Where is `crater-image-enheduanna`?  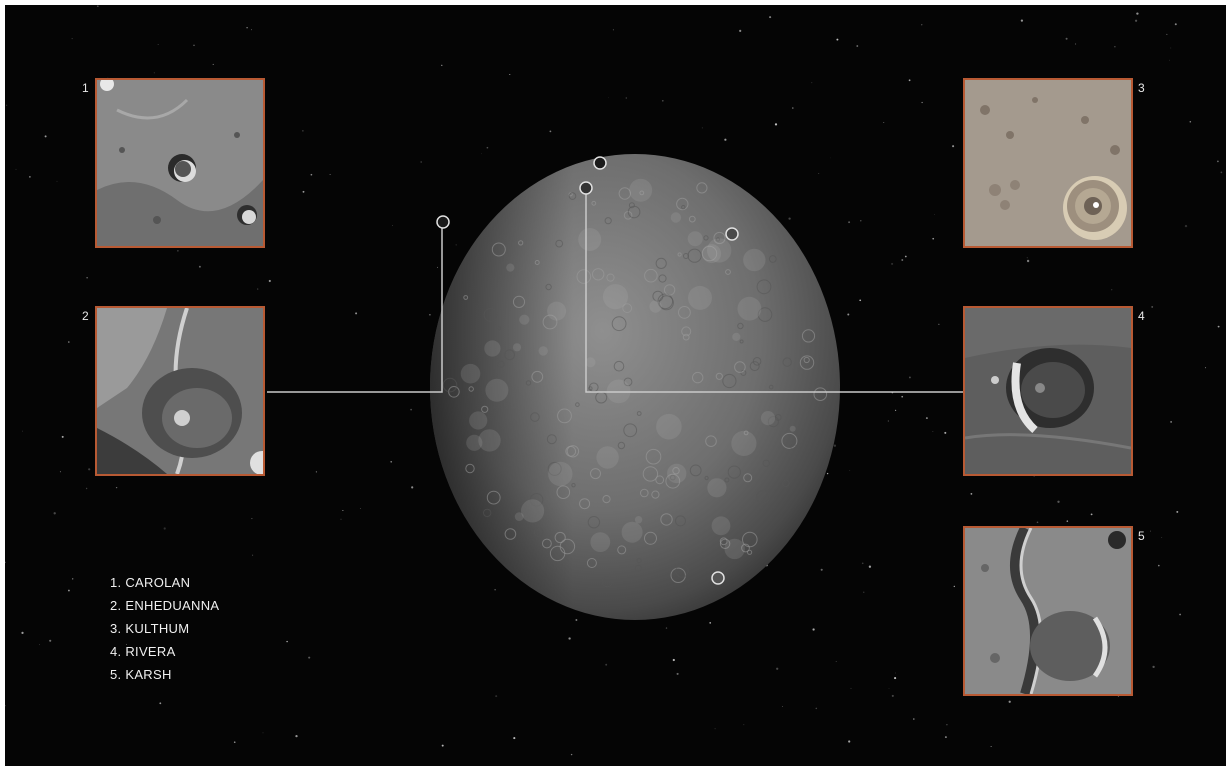
crater-image-enheduanna is located at coordinates (180, 391).